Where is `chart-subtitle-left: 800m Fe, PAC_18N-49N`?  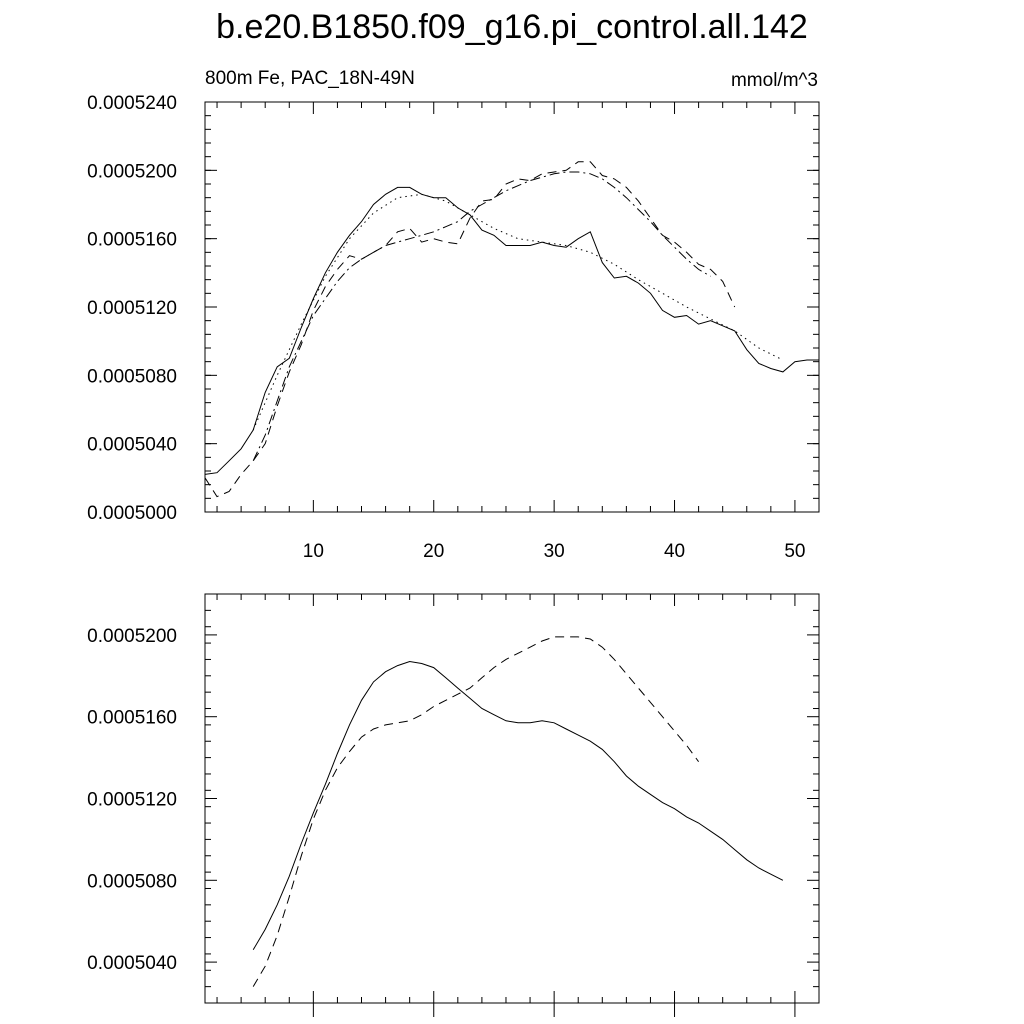
chart-subtitle-left: 800m Fe, PAC_18N-49N is located at coordinates (310, 78).